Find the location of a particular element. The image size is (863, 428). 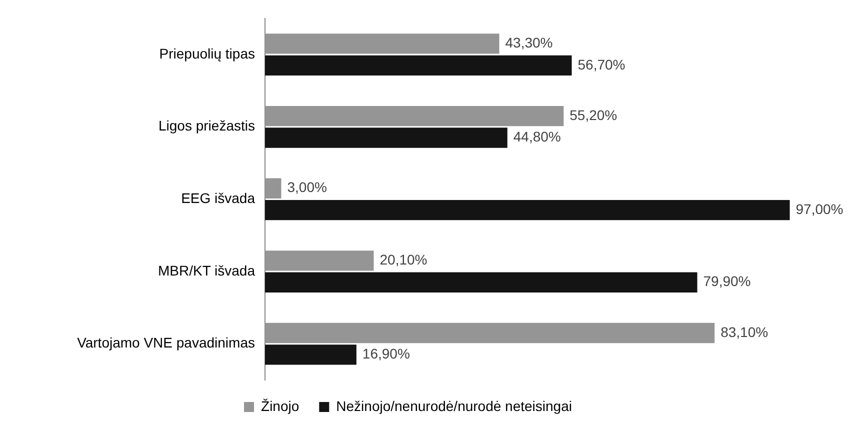

data-label: 55,20% is located at coordinates (594, 114).